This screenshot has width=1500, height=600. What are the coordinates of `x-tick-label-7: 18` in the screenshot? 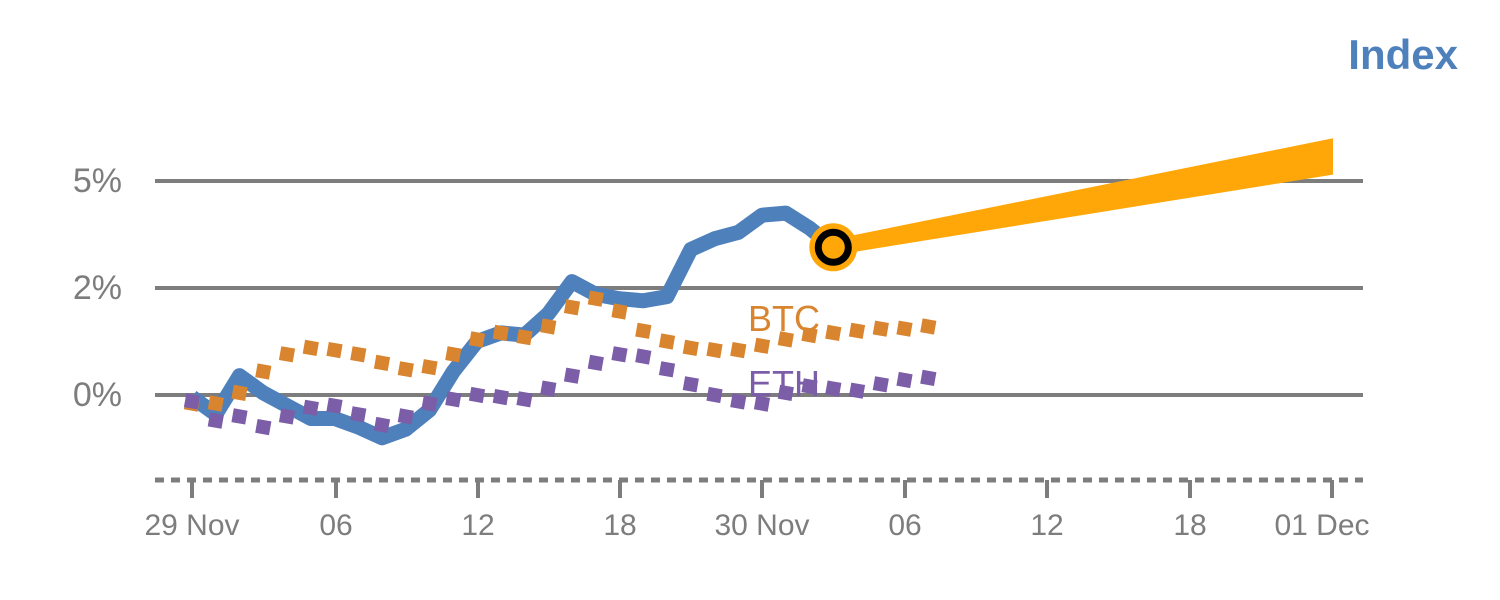 It's located at (1189, 525).